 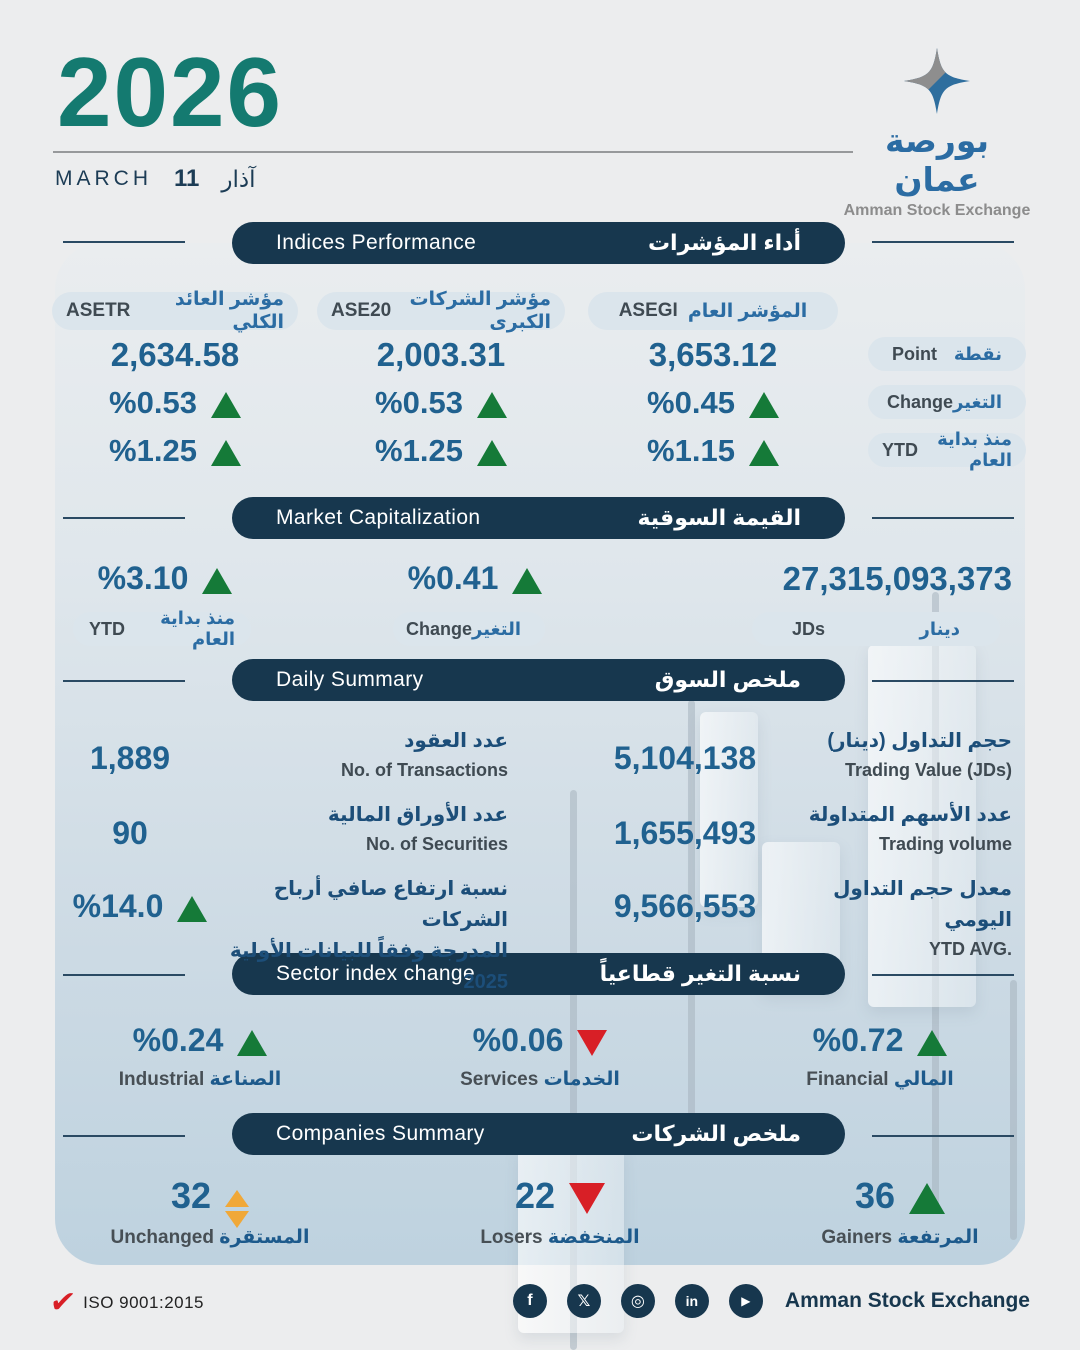 I want to click on section-header-daily-summary: Daily Summary ملخص السوق, so click(x=538, y=680).